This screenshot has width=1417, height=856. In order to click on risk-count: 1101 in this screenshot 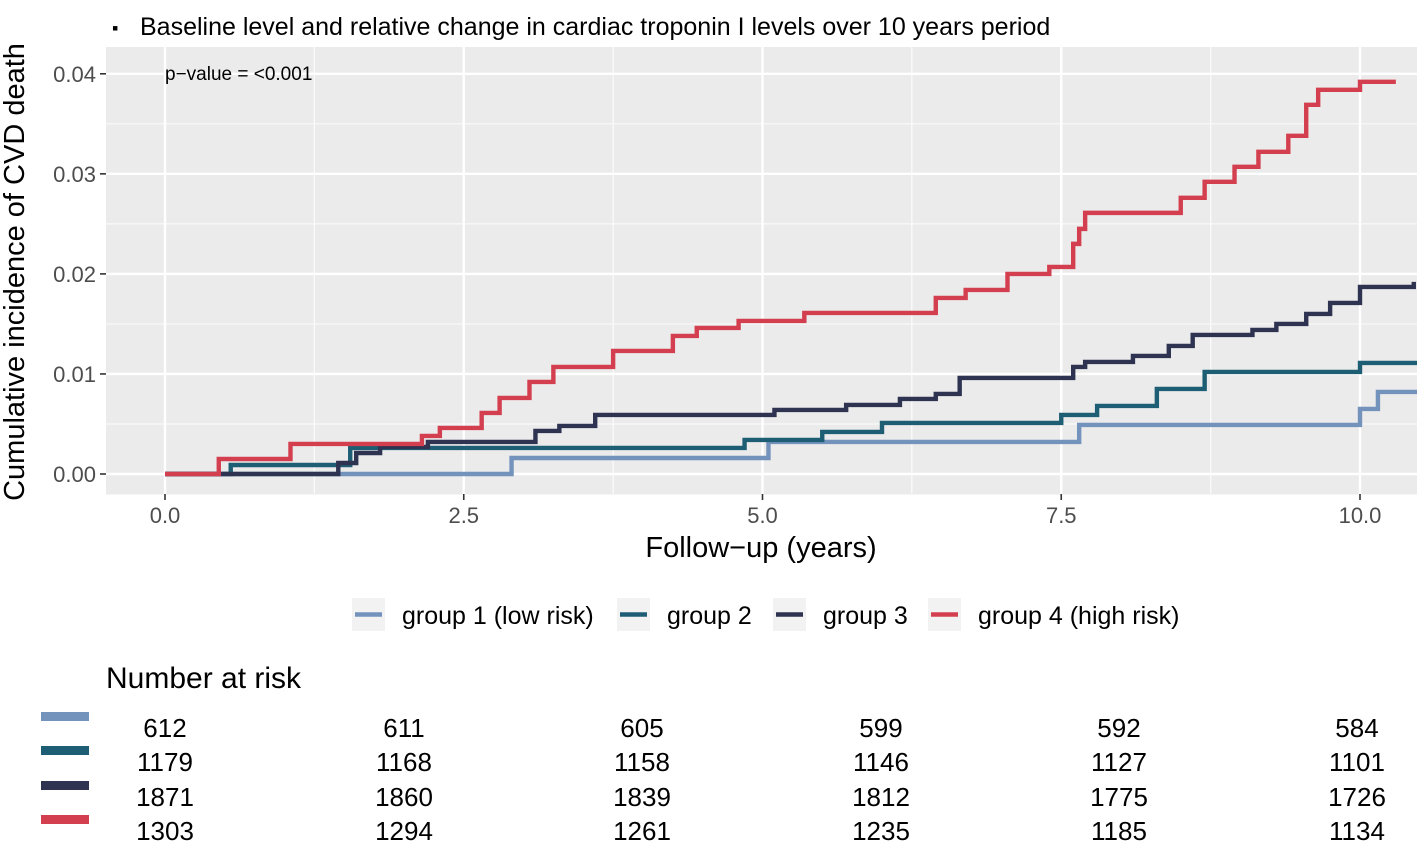, I will do `click(1357, 762)`.